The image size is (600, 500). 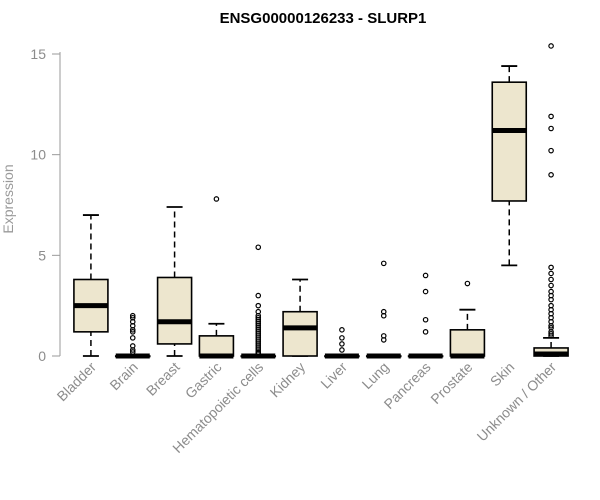 I want to click on x-tick-label: Lung, so click(x=375, y=375).